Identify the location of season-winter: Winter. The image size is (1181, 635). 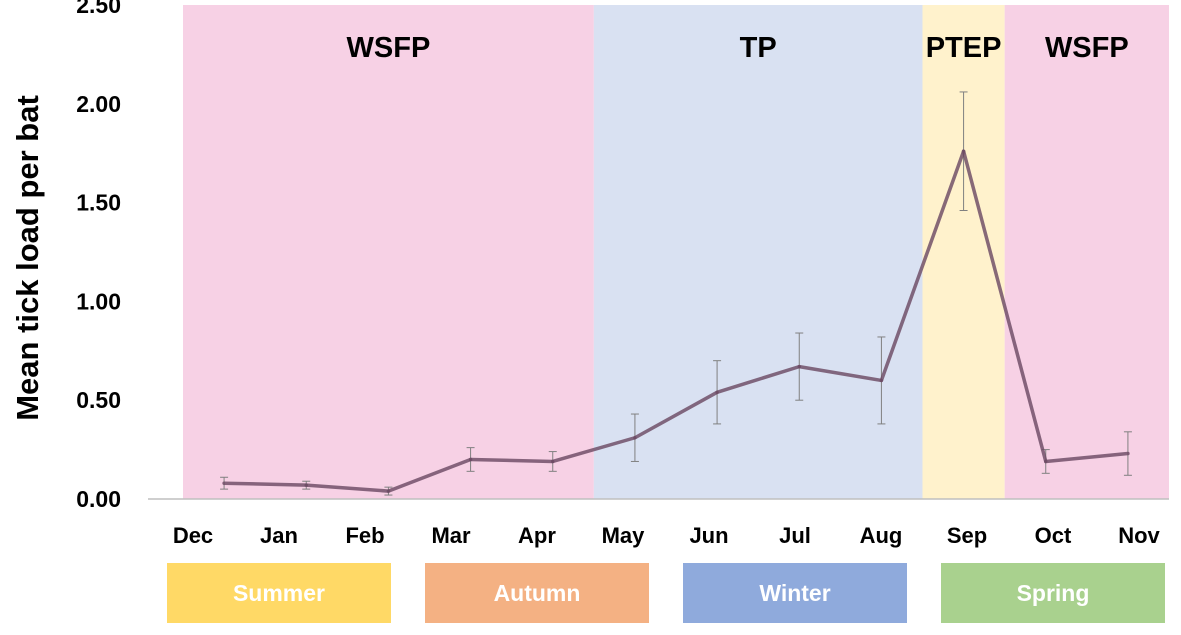
(795, 593).